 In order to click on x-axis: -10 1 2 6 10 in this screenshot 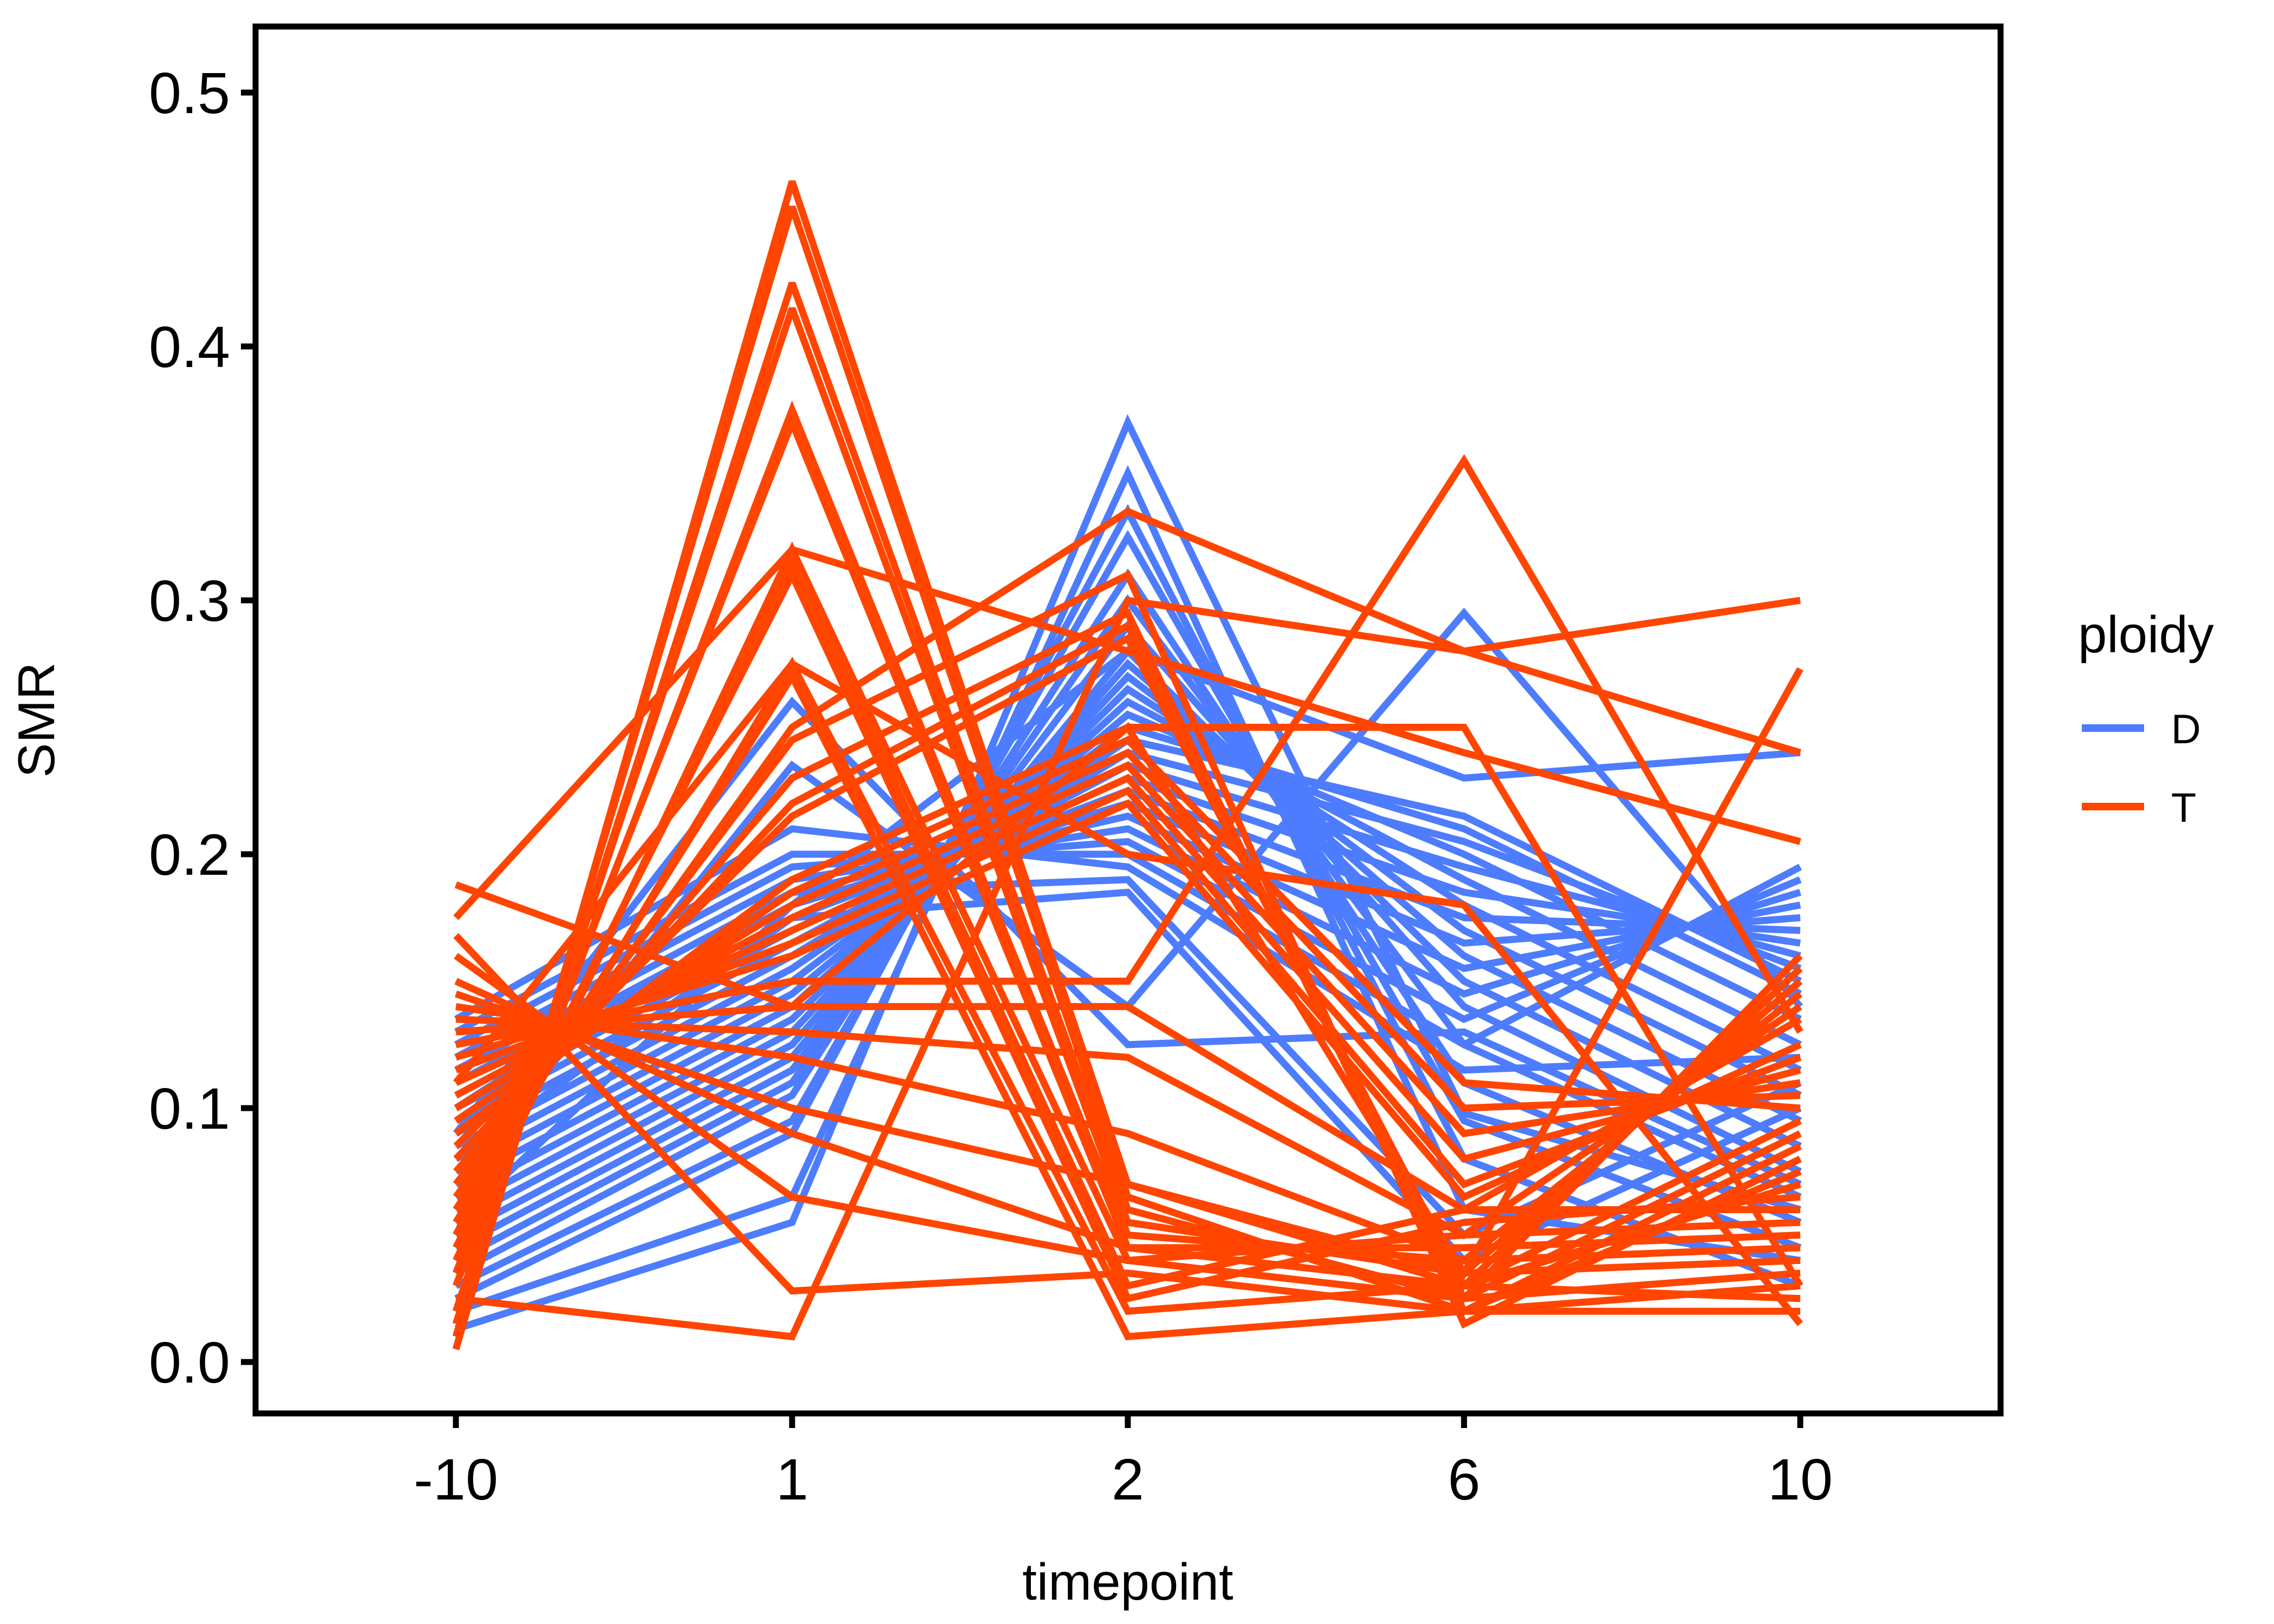, I will do `click(1124, 1462)`.